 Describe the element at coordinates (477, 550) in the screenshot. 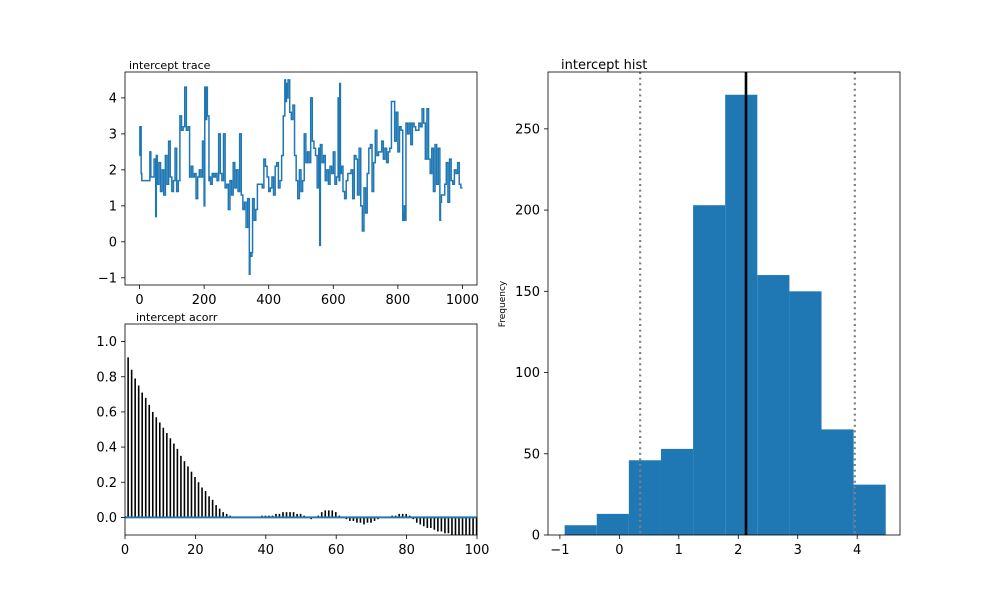

I see `acorr-xtick-label: 100` at that location.